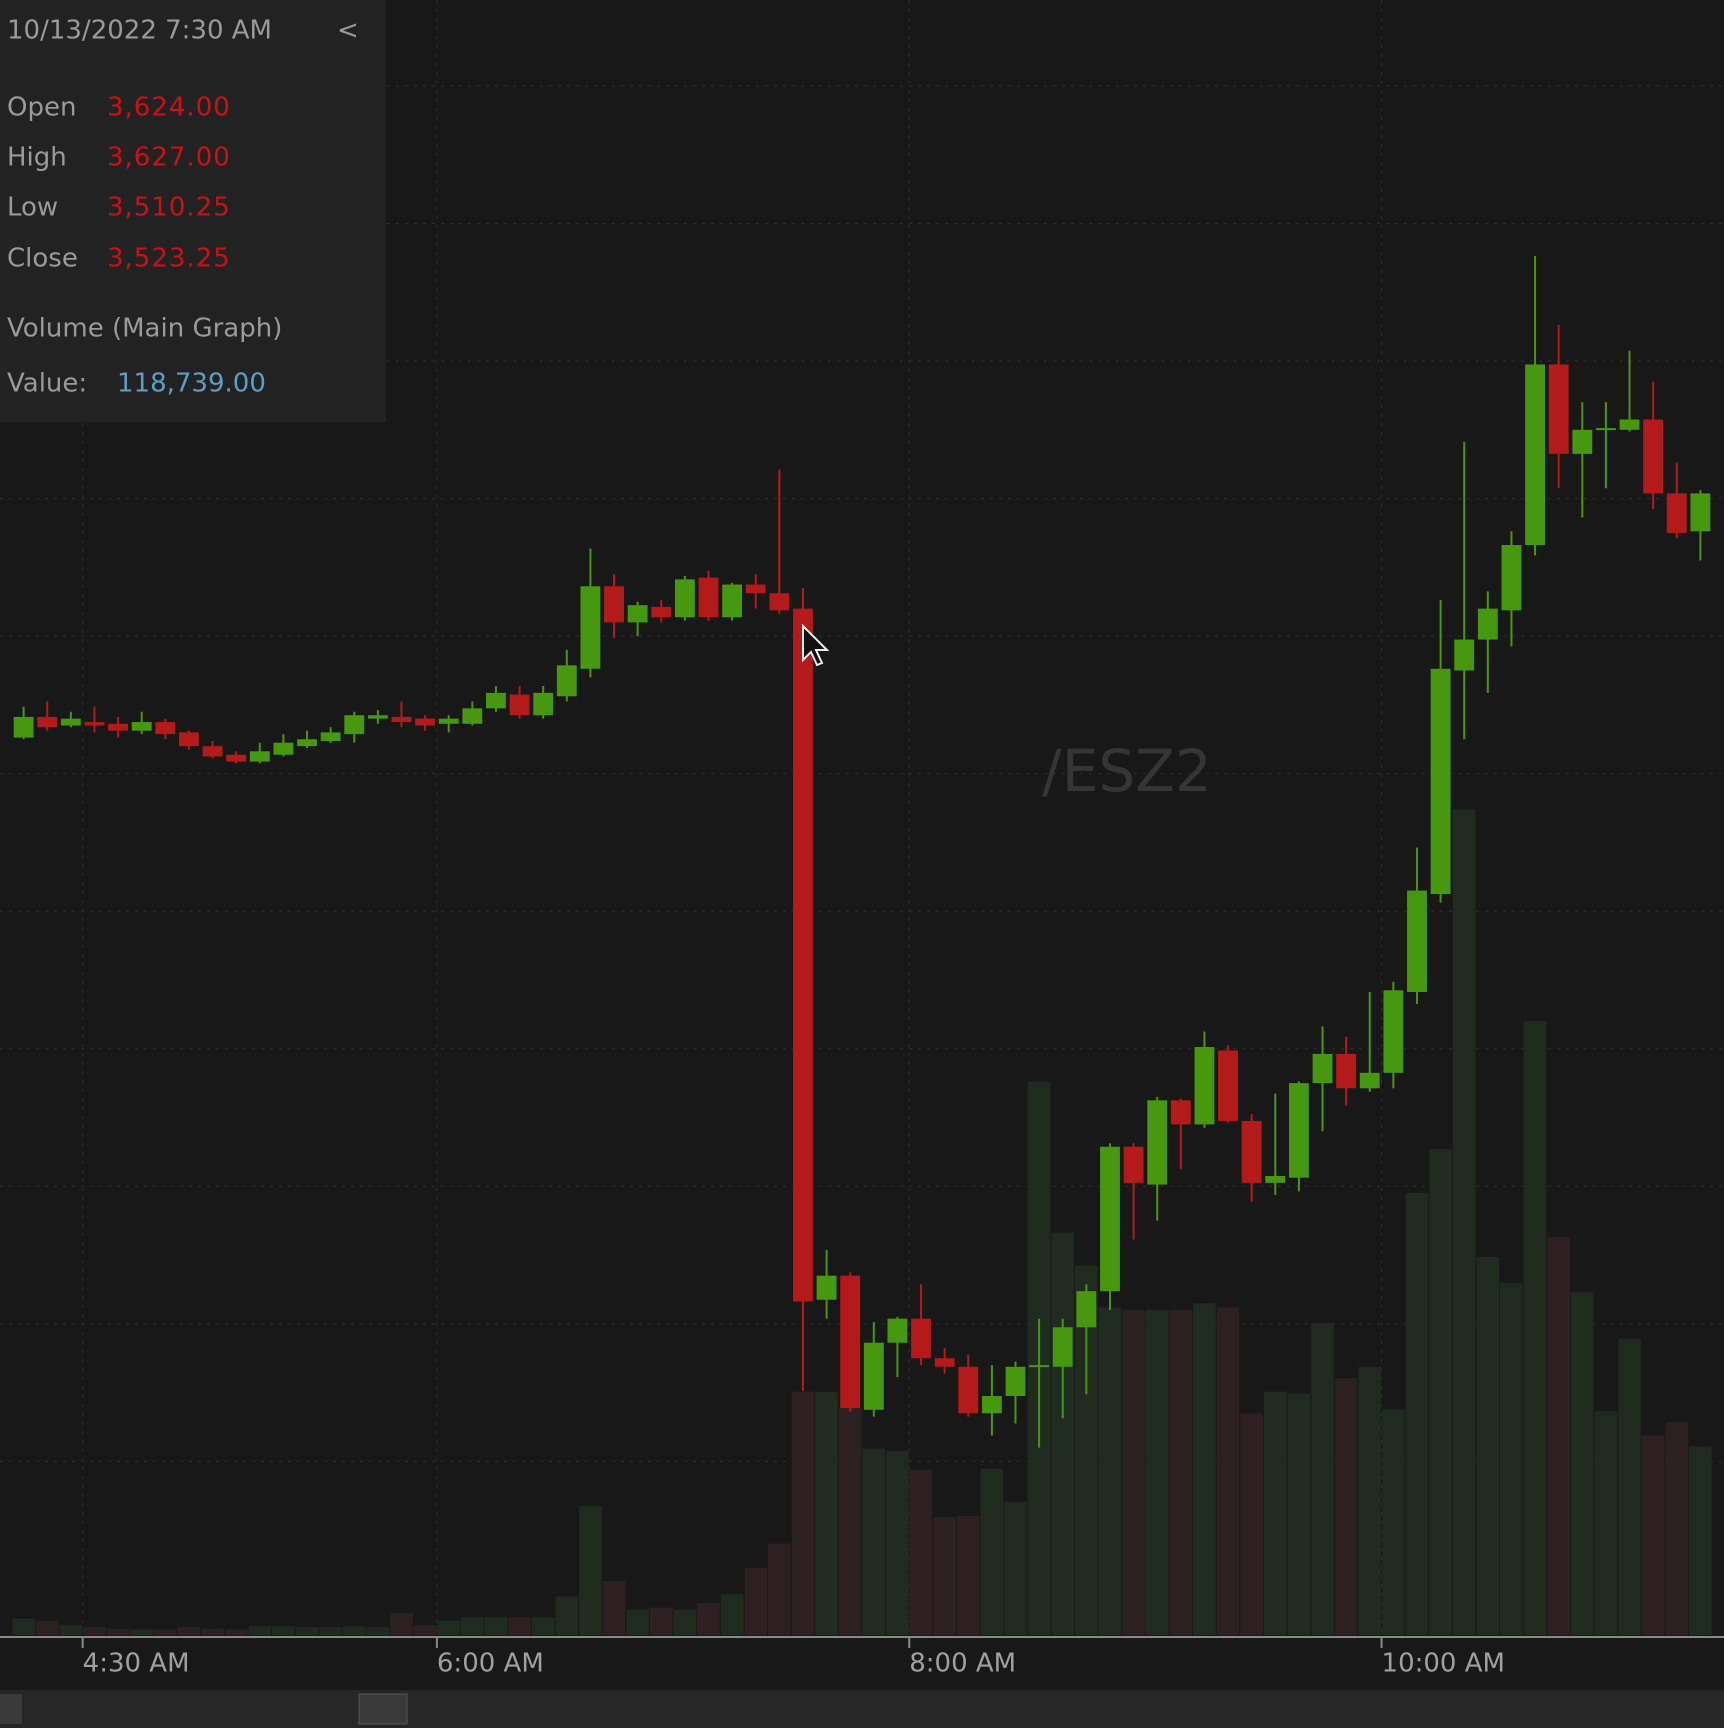 Image resolution: width=1724 pixels, height=1728 pixels. I want to click on label: Close, so click(42, 259).